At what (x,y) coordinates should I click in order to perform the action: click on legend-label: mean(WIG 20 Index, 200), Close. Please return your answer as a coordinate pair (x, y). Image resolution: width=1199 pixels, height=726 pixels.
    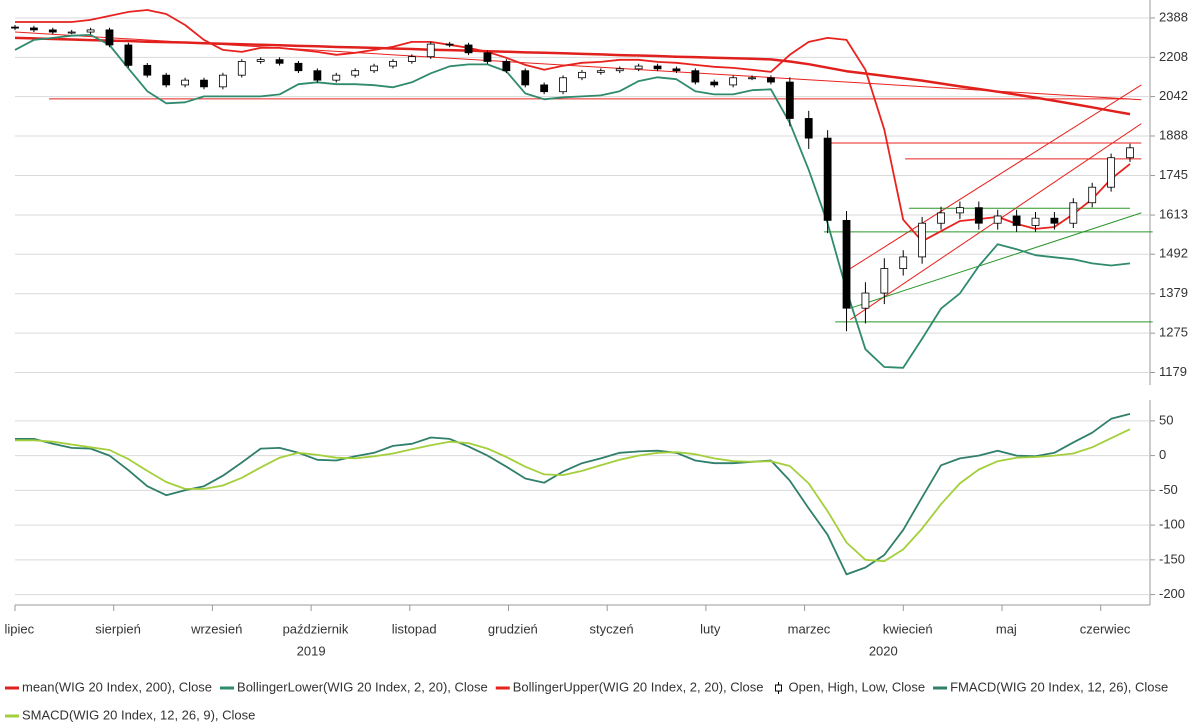
    Looking at the image, I should click on (117, 686).